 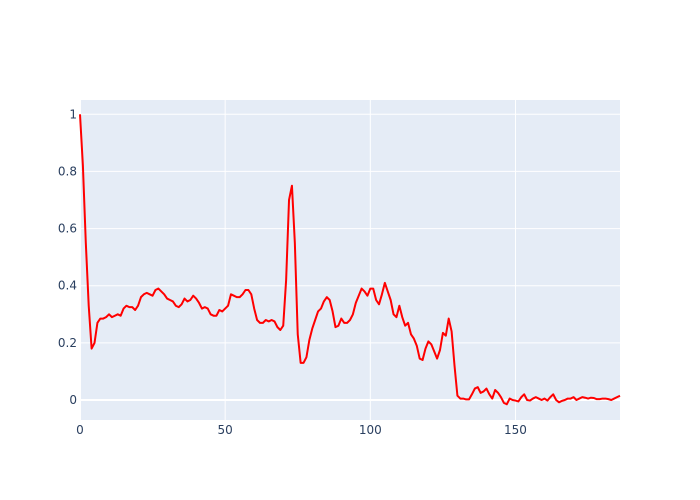 What do you see at coordinates (370, 430) in the screenshot?
I see `x-tick-label: 100` at bounding box center [370, 430].